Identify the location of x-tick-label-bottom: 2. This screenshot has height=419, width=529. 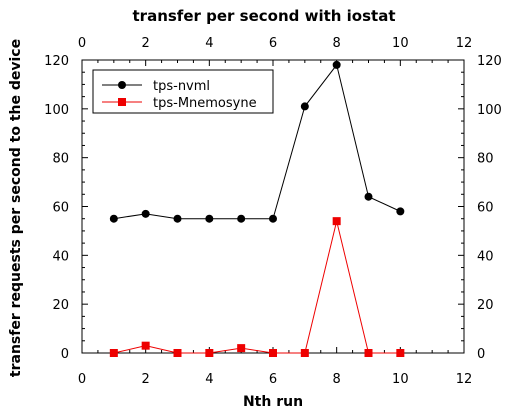
(146, 379).